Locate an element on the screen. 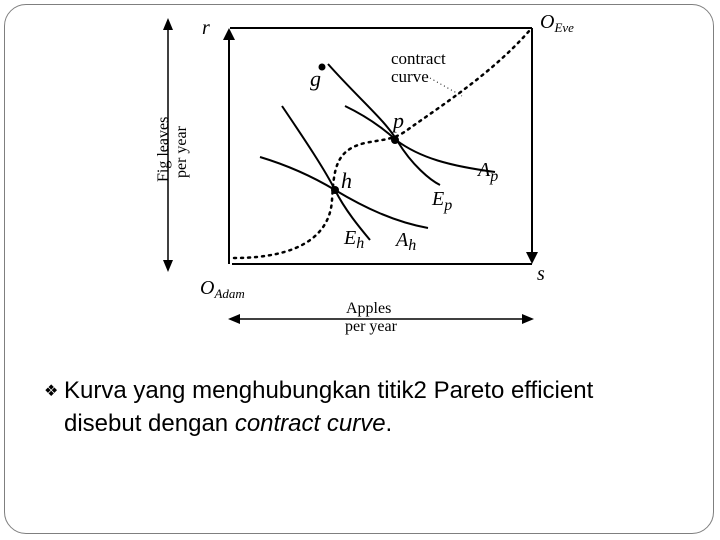 This screenshot has width=720, height=540. y-axis-arrow-bottom is located at coordinates (168, 266).